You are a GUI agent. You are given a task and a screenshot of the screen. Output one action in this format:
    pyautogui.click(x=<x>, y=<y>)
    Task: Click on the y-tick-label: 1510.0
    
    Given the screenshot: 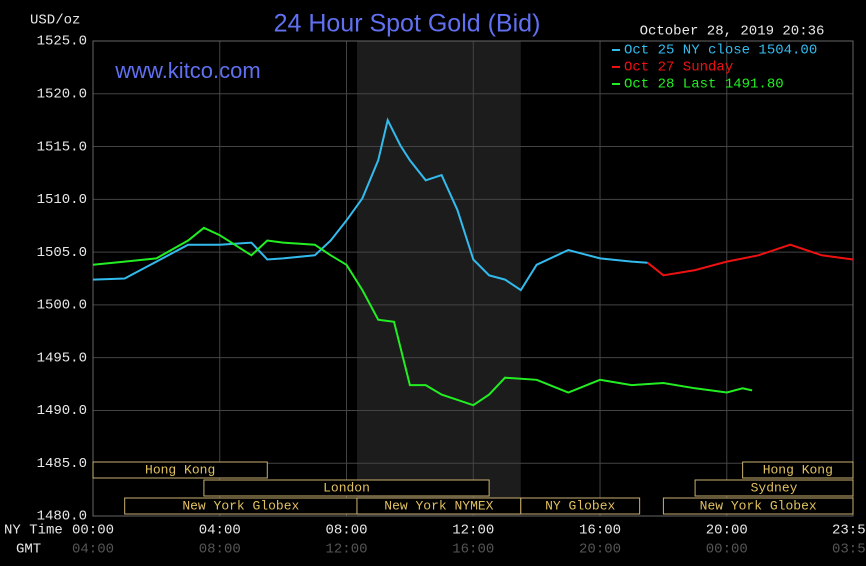 What is the action you would take?
    pyautogui.click(x=62, y=200)
    